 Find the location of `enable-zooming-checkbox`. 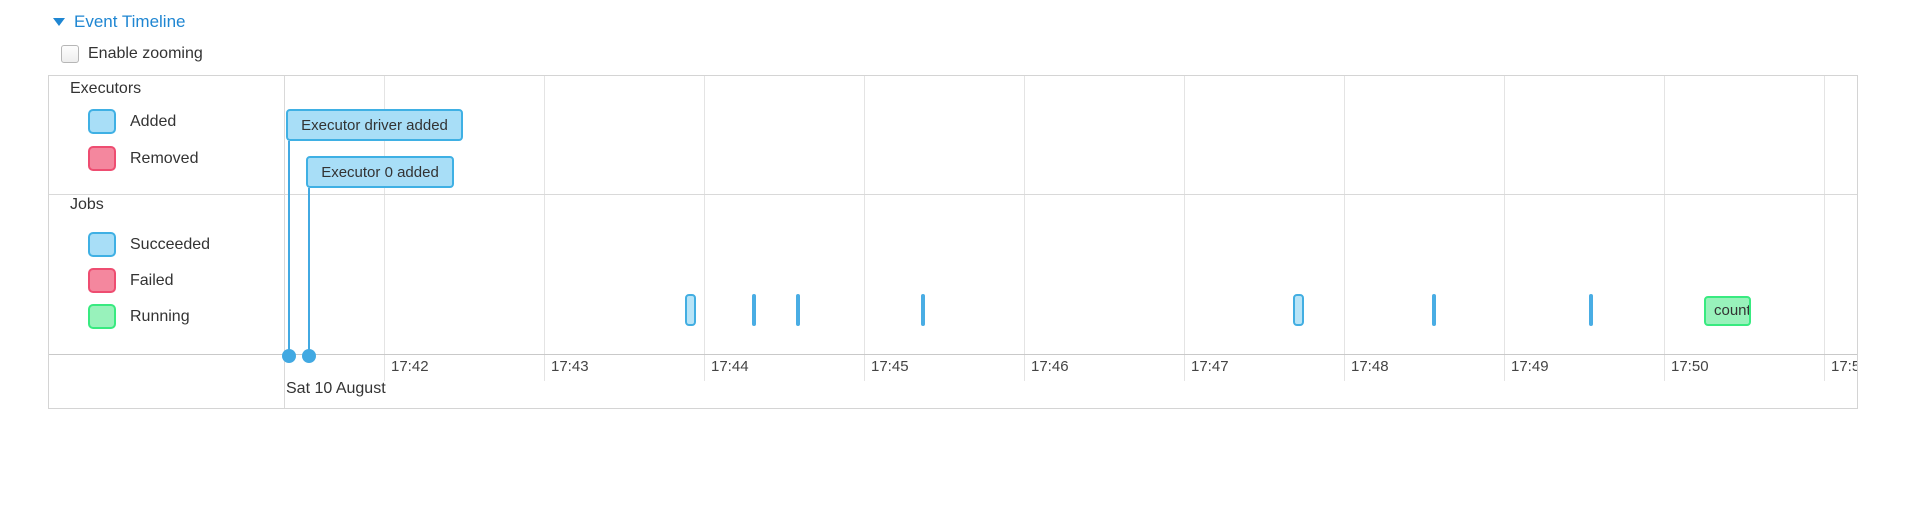

enable-zooming-checkbox is located at coordinates (70, 54).